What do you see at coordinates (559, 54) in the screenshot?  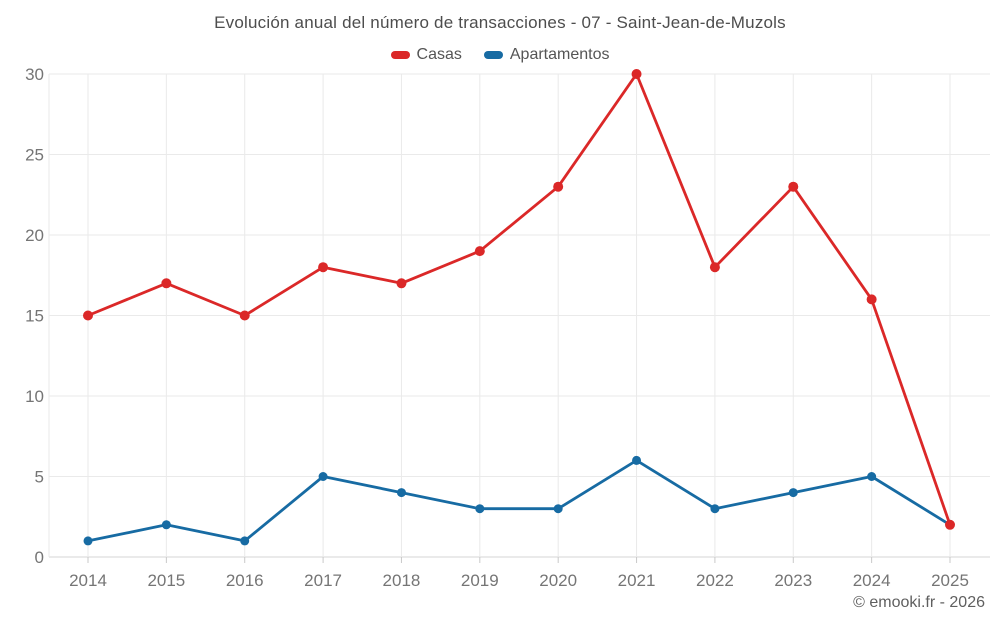 I see `legend-label-apartamentos: Apartamentos` at bounding box center [559, 54].